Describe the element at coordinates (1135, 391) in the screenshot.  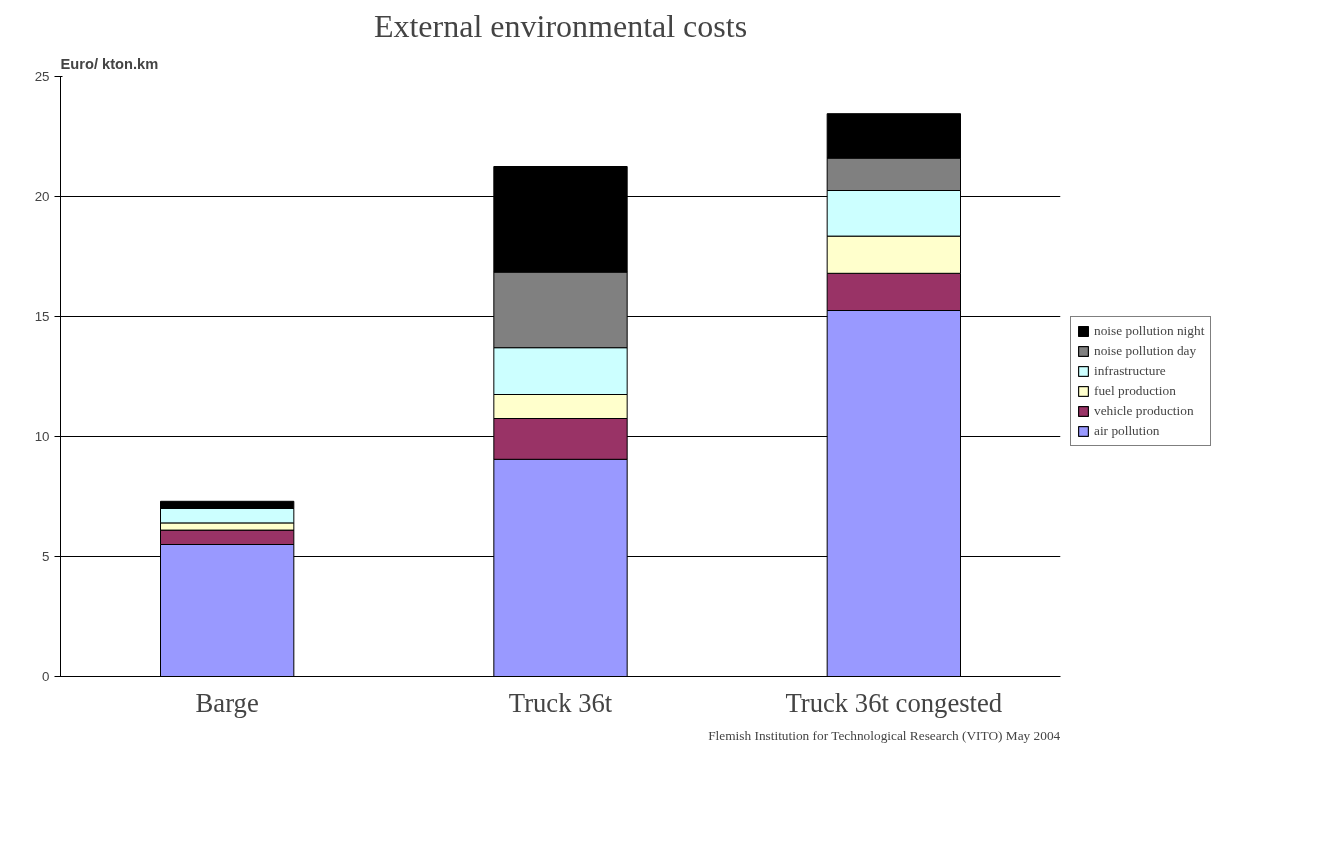
I see `legend-label: fuel production` at that location.